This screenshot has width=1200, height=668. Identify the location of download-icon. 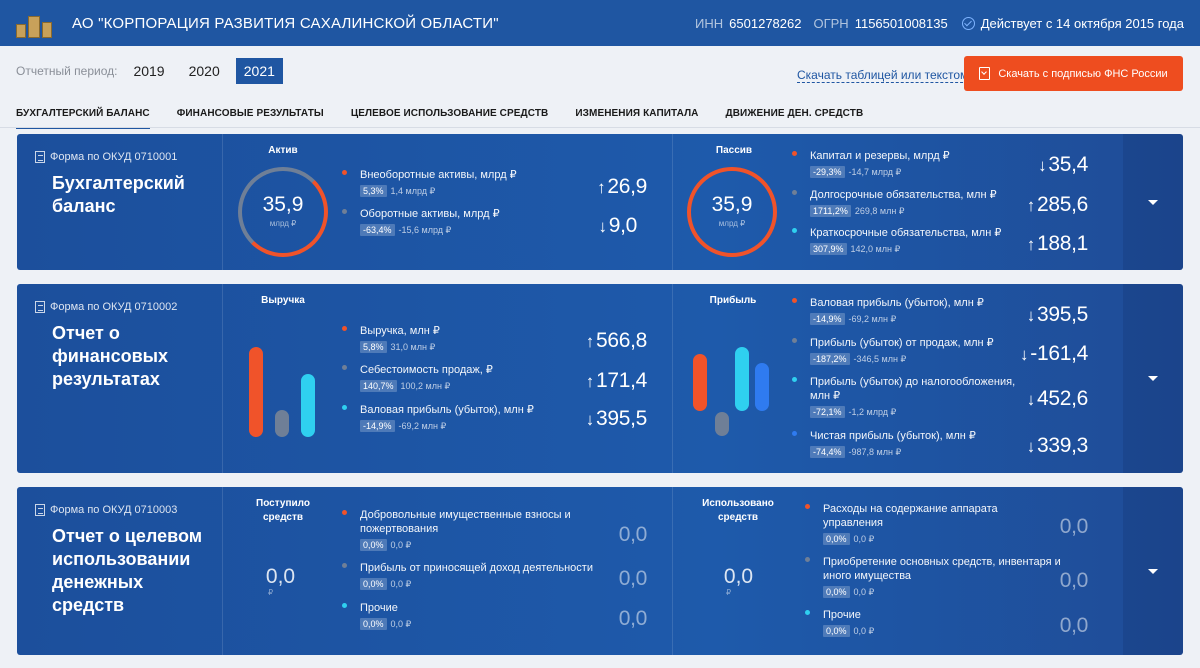
(985, 73).